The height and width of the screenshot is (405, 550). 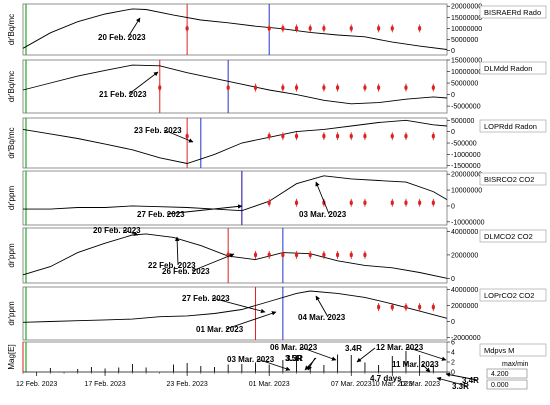 I want to click on panel-title: LOPRdd Radon, so click(x=510, y=126).